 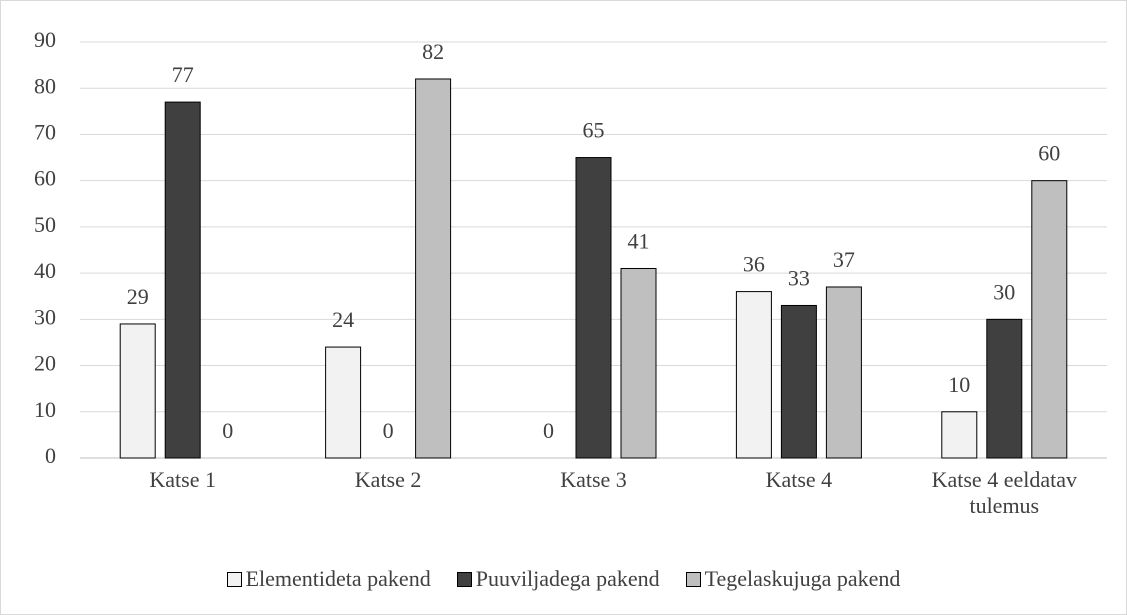 What do you see at coordinates (802, 578) in the screenshot?
I see `legend-label: Tegelaskujuga pakend` at bounding box center [802, 578].